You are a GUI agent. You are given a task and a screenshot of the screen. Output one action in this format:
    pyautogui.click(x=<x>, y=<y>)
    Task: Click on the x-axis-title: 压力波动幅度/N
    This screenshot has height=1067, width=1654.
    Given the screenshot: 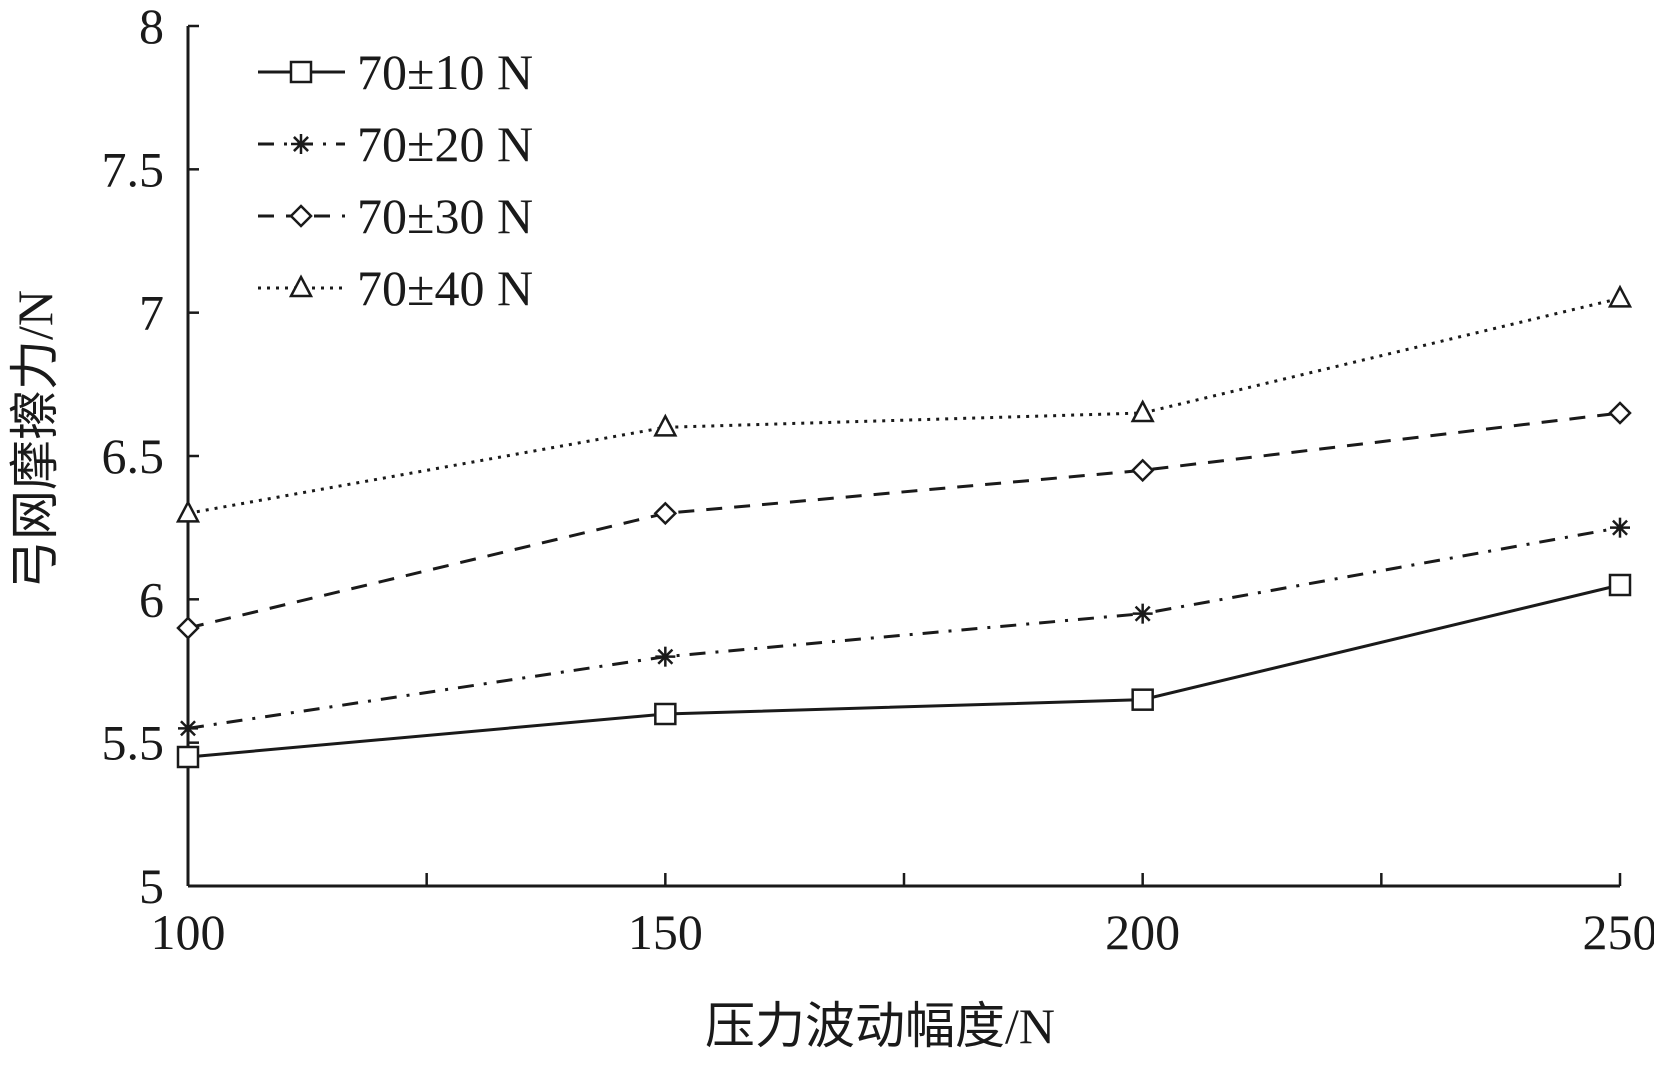 What is the action you would take?
    pyautogui.click(x=880, y=1026)
    